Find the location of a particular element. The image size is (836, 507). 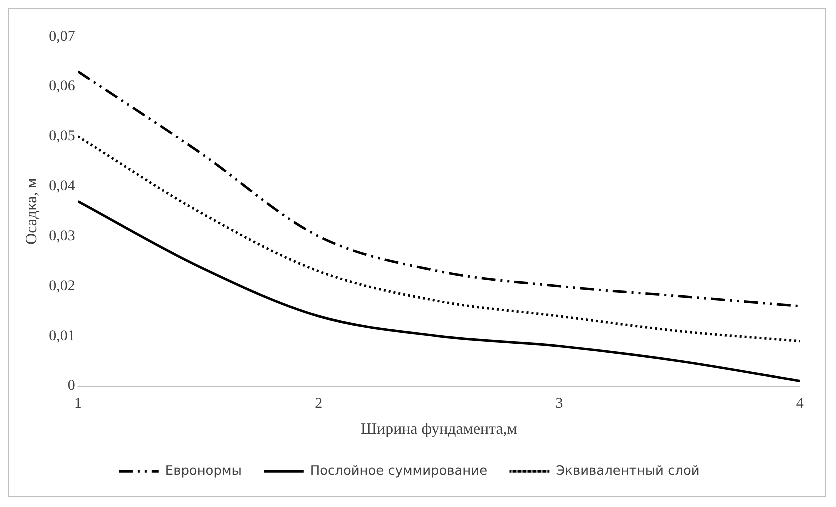

legend-label: Послойное суммирование is located at coordinates (399, 471).